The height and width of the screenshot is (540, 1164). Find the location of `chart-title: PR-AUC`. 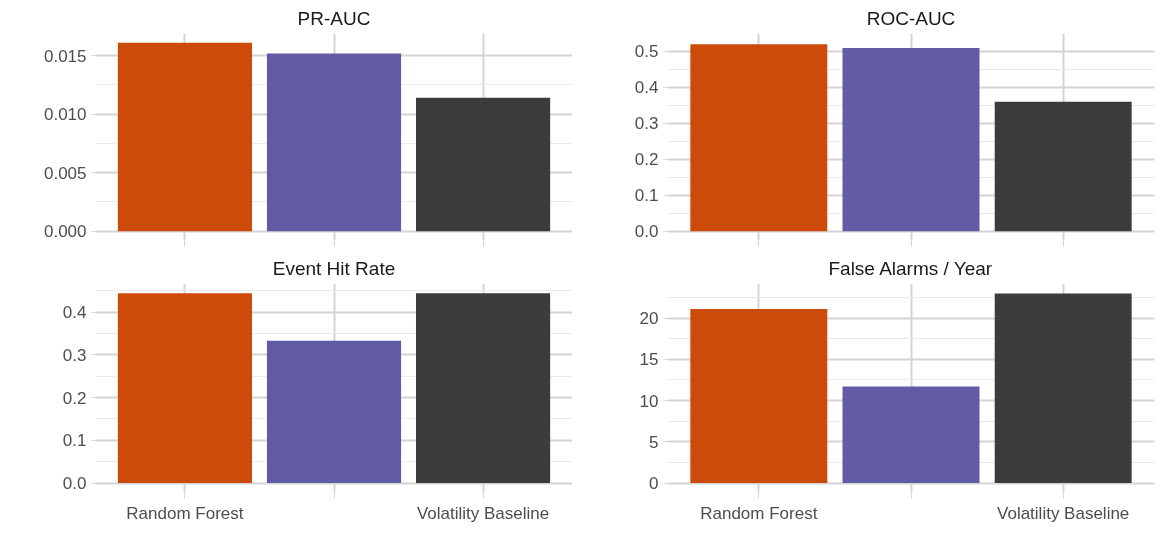

chart-title: PR-AUC is located at coordinates (334, 18).